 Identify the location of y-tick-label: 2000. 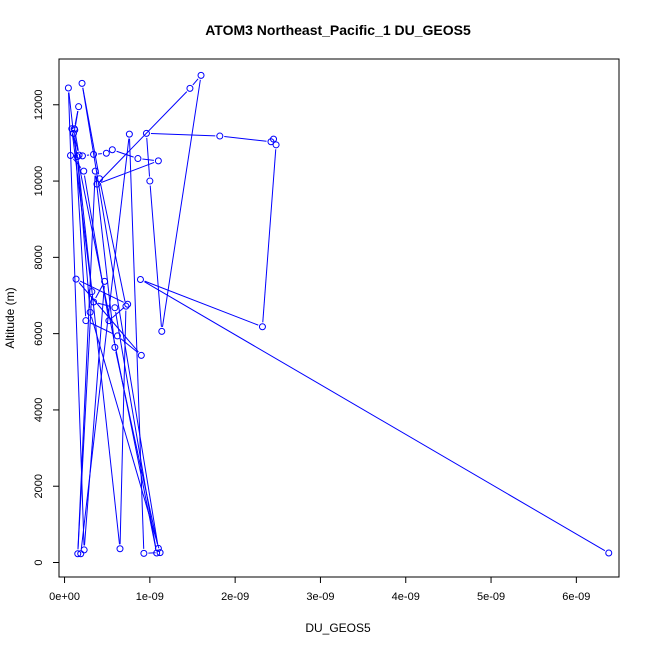
(39, 486).